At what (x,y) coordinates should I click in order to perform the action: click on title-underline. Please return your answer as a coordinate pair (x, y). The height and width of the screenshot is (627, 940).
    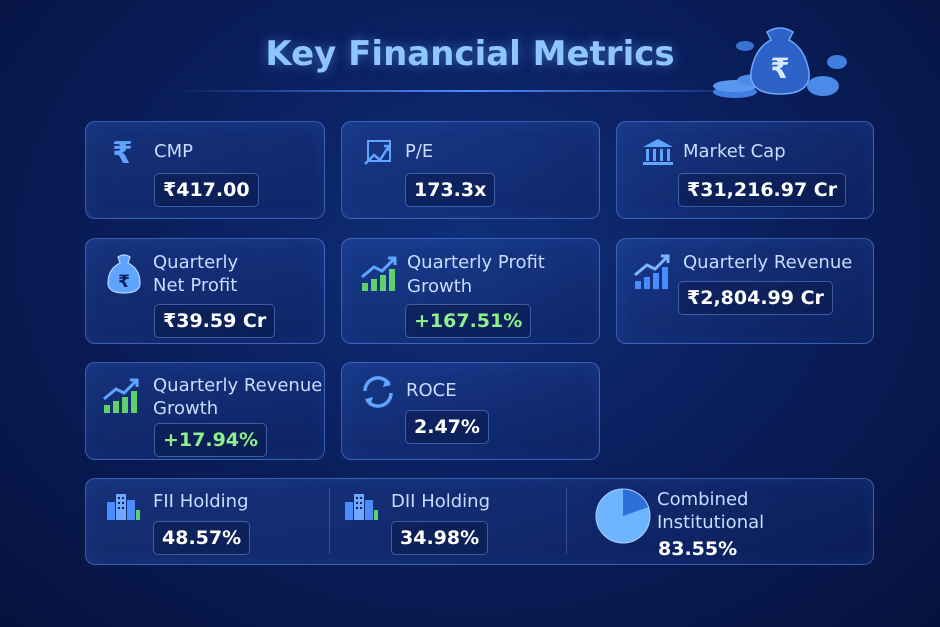
    Looking at the image, I should click on (470, 91).